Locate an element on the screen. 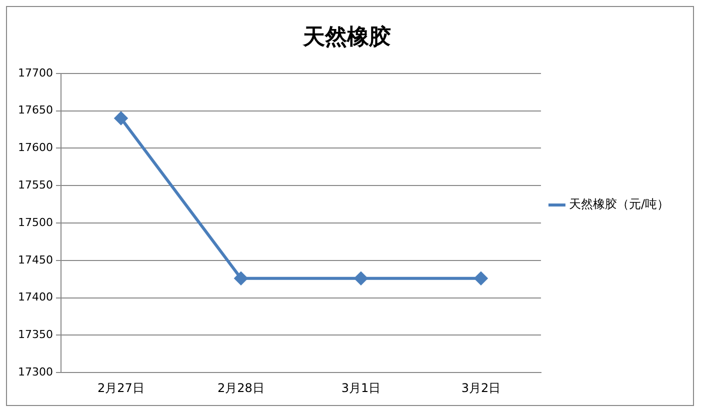  x-tick-label: 3月2日 is located at coordinates (481, 387).